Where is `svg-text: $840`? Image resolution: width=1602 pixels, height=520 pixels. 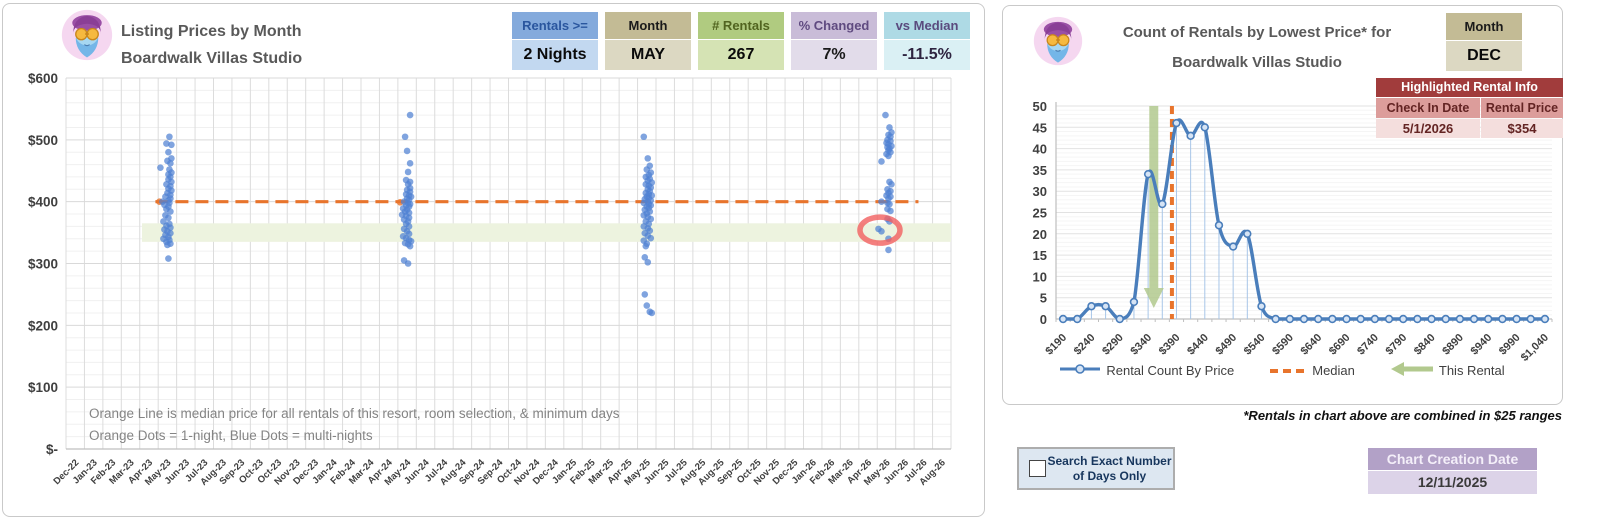 svg-text: $840 is located at coordinates (1425, 345).